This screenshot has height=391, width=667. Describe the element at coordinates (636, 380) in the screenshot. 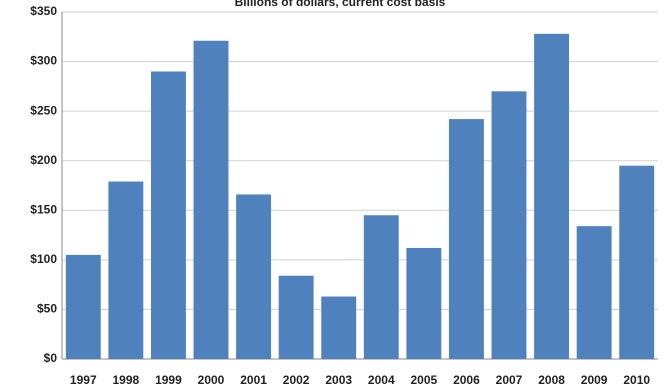

I see `x-tick-label: 2010` at that location.